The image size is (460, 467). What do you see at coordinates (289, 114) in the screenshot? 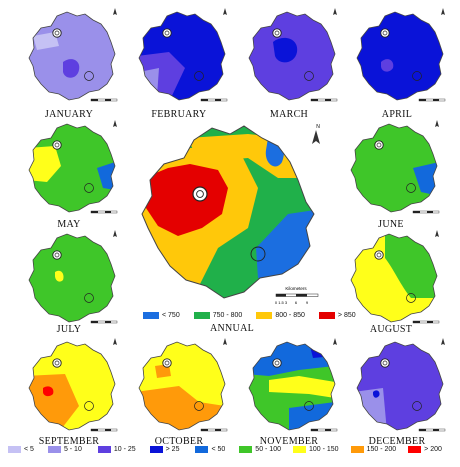
I see `month-label: MARCH` at bounding box center [289, 114].